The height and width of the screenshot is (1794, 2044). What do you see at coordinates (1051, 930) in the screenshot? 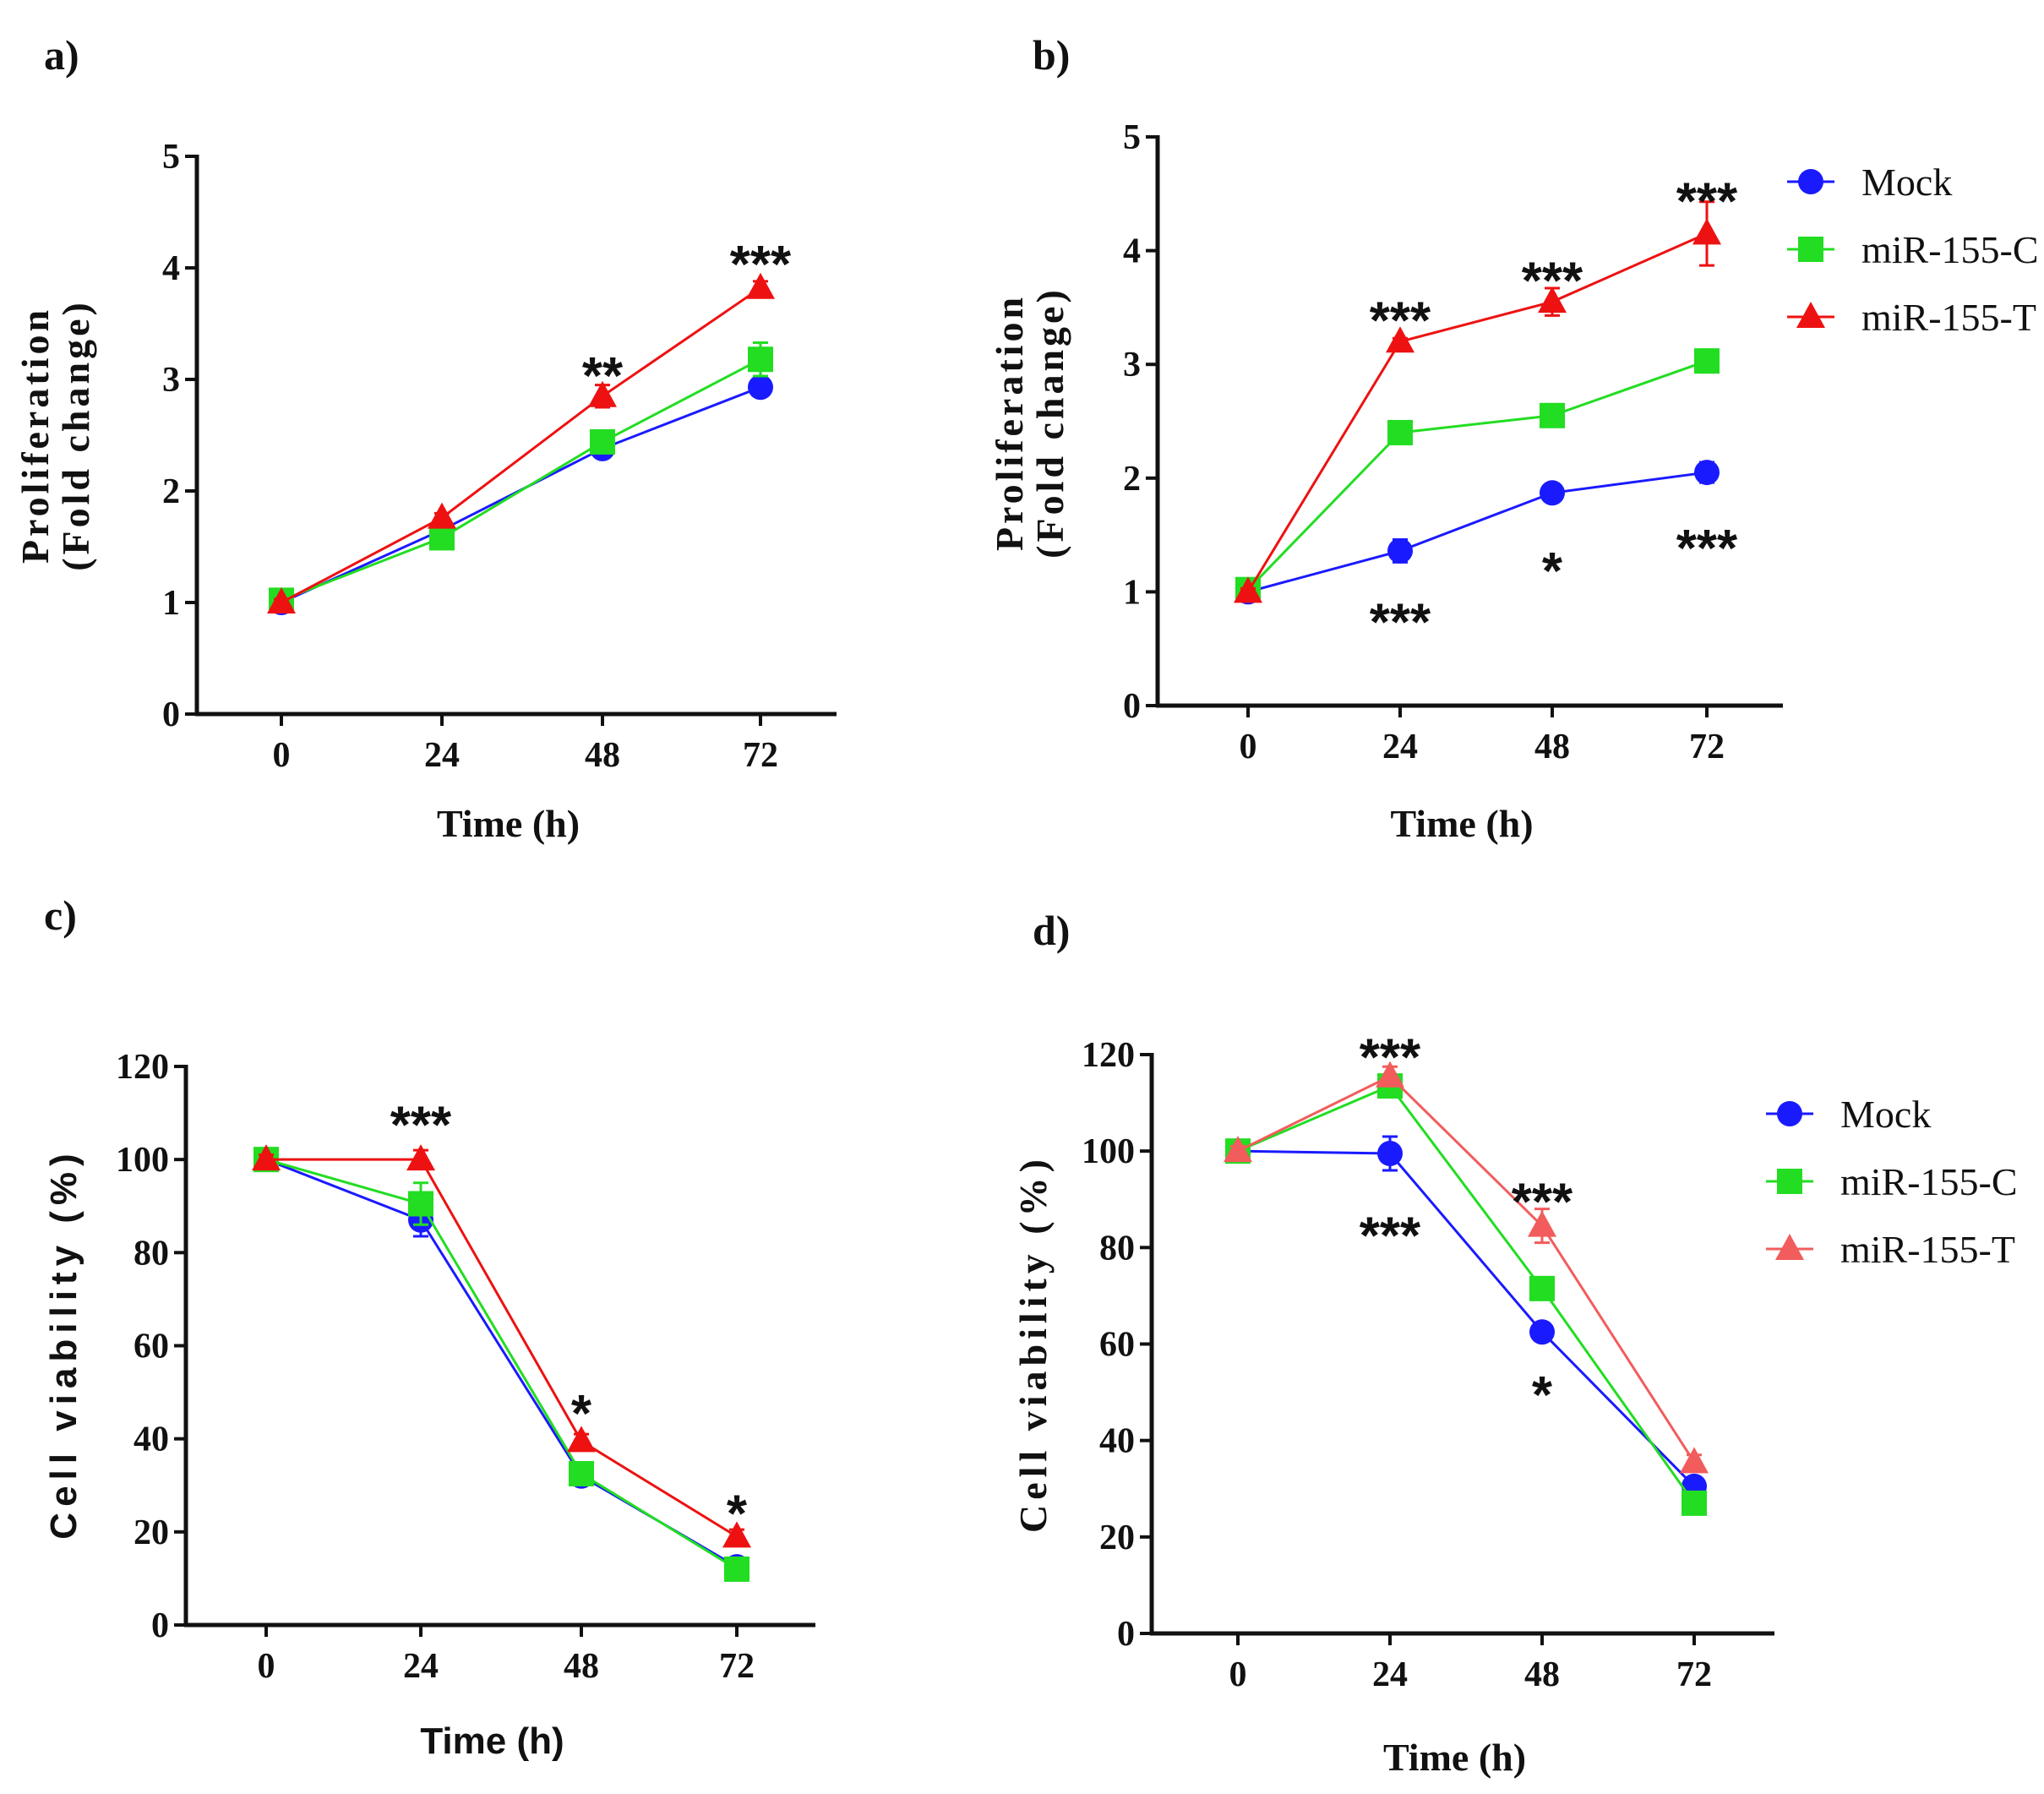
I see `panel-label: d)` at bounding box center [1051, 930].